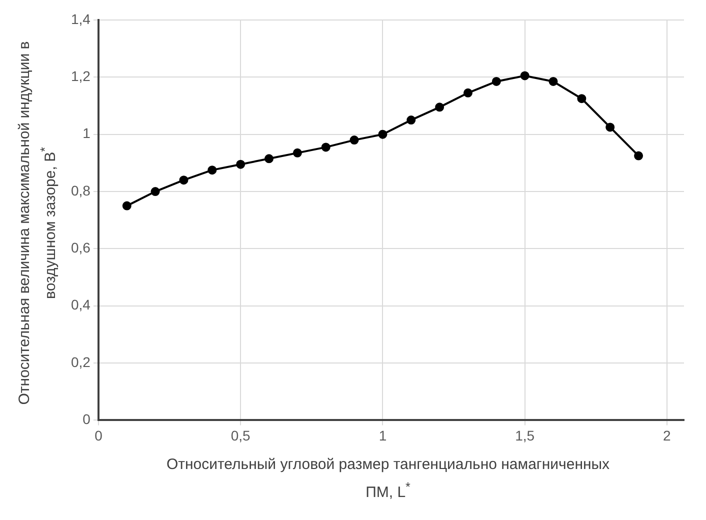 Image resolution: width=706 pixels, height=520 pixels. I want to click on y-tick-label: 1,4, so click(80, 18).